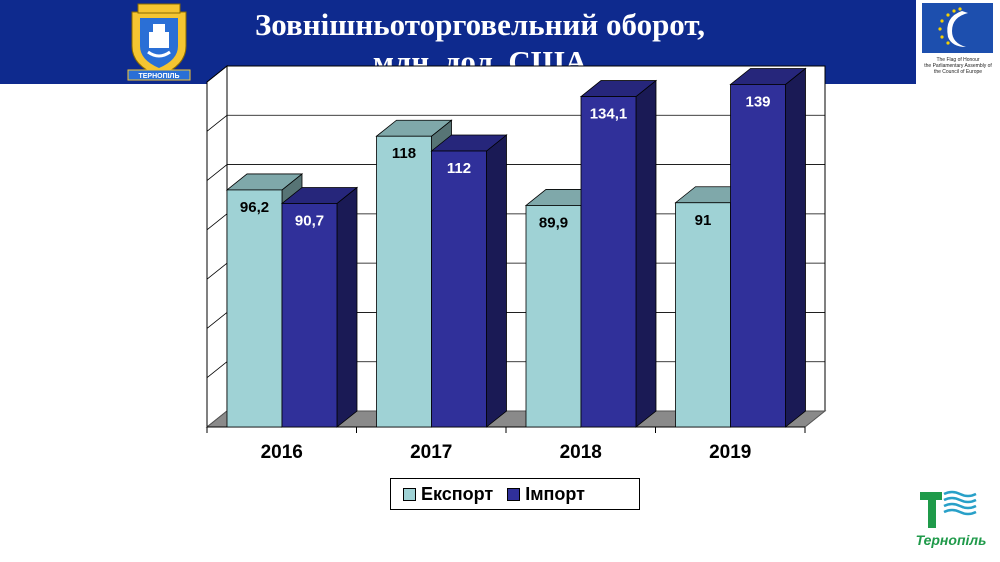 The image size is (1000, 562). Describe the element at coordinates (431, 452) in the screenshot. I see `x-tick-label-2017: 2017` at that location.